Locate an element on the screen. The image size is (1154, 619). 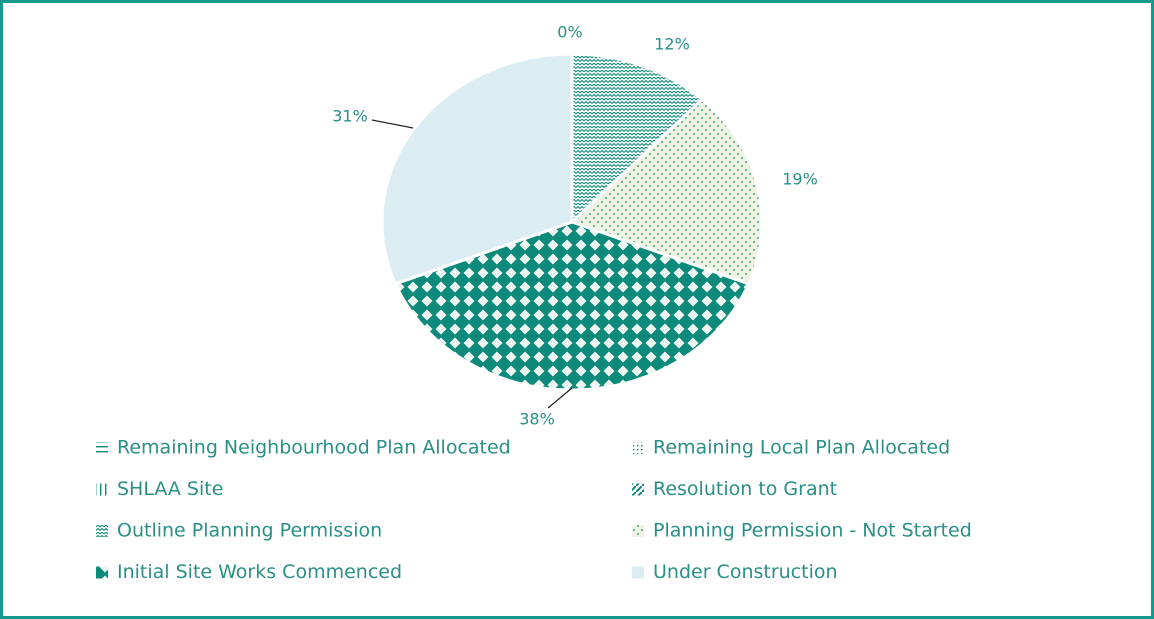
legend-label: Initial Site Works Commenced is located at coordinates (259, 572).